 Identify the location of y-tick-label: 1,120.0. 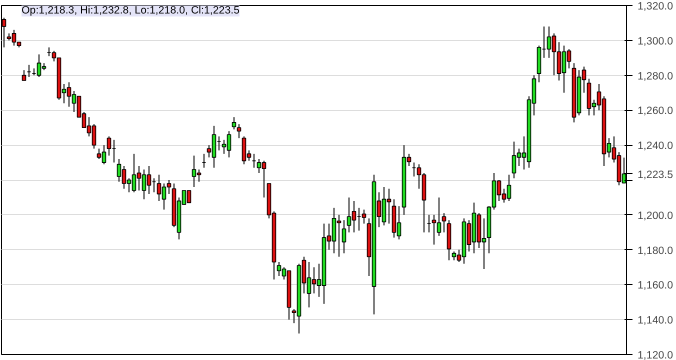
(656, 355).